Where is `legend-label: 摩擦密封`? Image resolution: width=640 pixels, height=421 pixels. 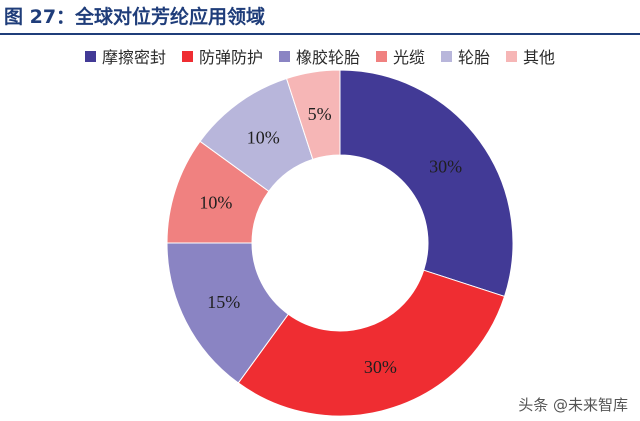
legend-label: 摩擦密封 is located at coordinates (133, 57).